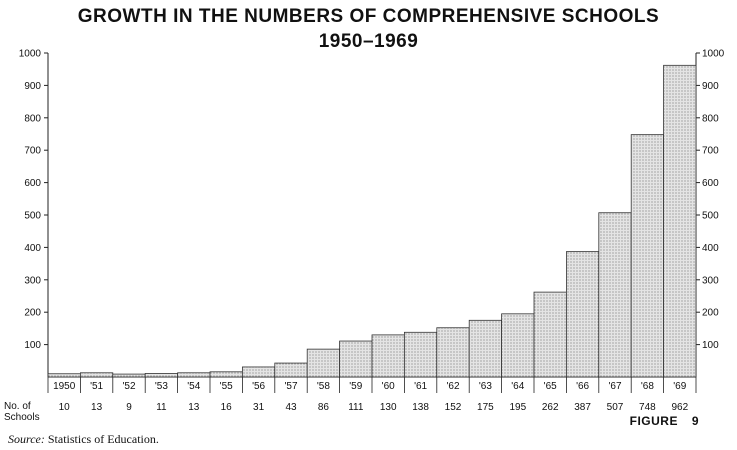  Describe the element at coordinates (26, 439) in the screenshot. I see `source-prefix: Source:` at that location.